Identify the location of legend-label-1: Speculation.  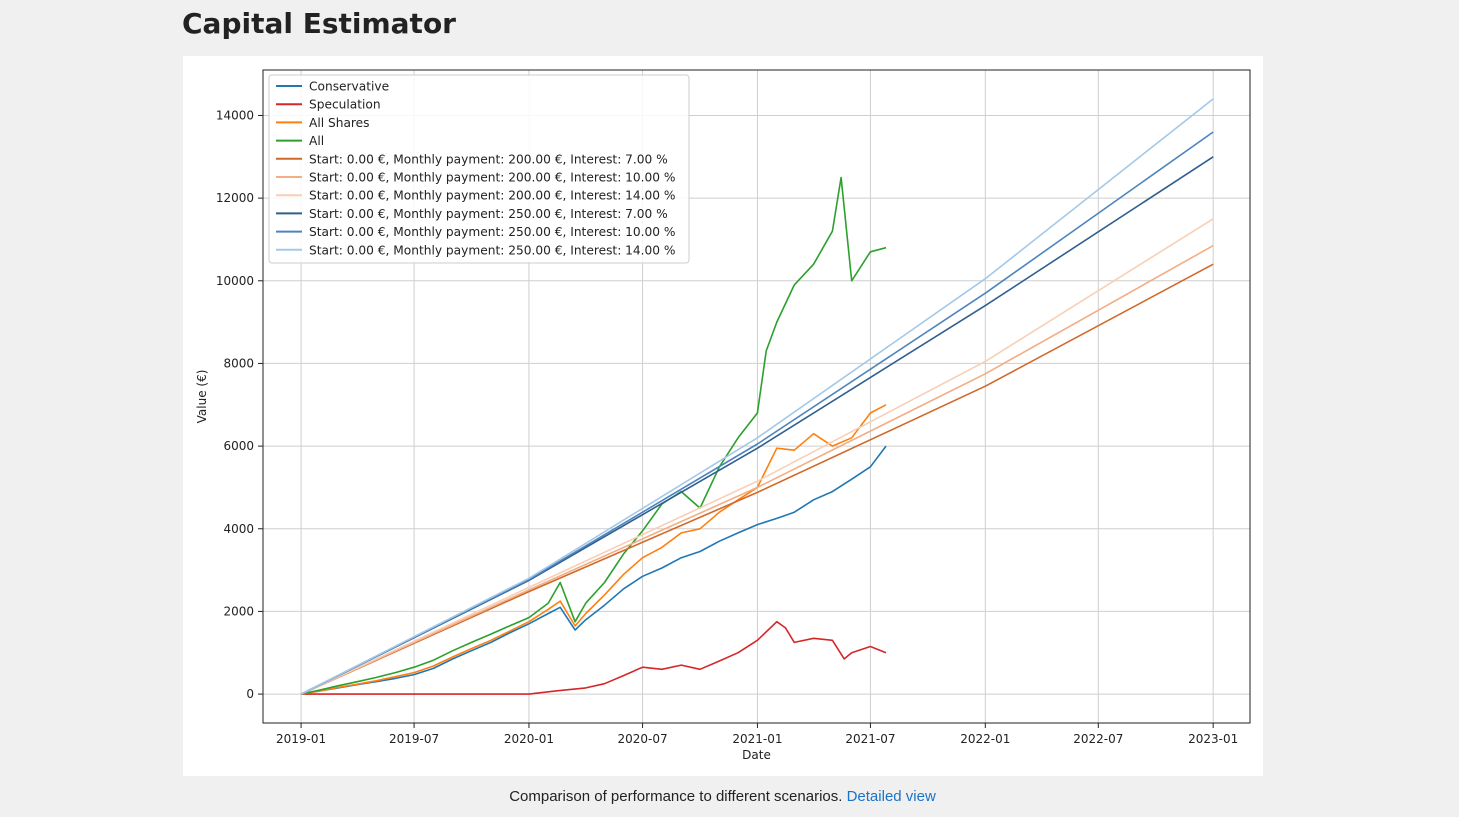
(345, 105).